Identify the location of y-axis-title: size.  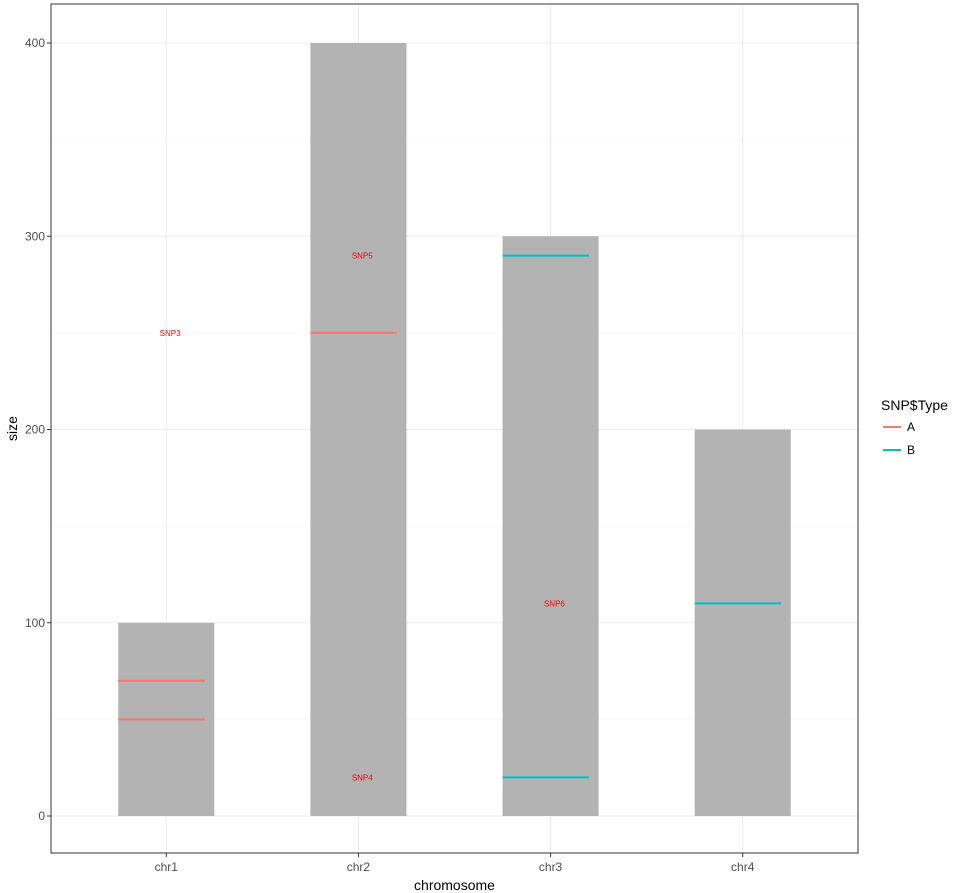
(12, 428).